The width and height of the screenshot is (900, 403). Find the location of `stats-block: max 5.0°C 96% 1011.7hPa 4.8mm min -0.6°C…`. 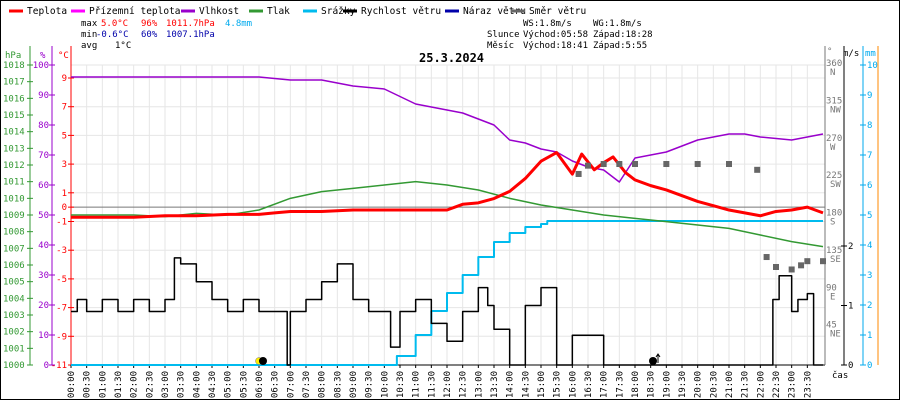

stats-block: max 5.0°C 96% 1011.7hPa 4.8mm min -0.6°C… is located at coordinates (367, 35).